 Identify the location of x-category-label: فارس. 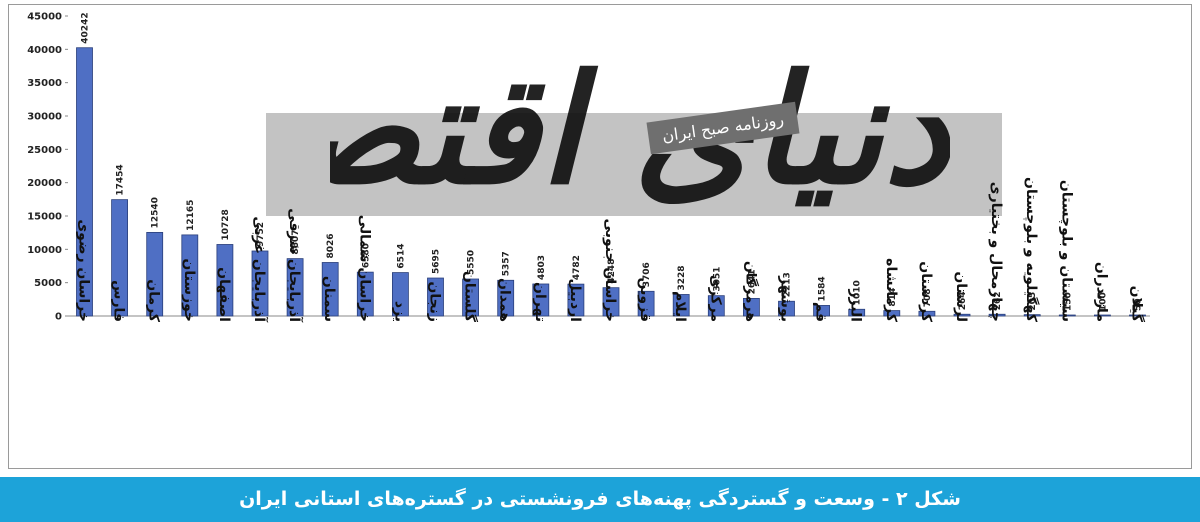
(119, 301).